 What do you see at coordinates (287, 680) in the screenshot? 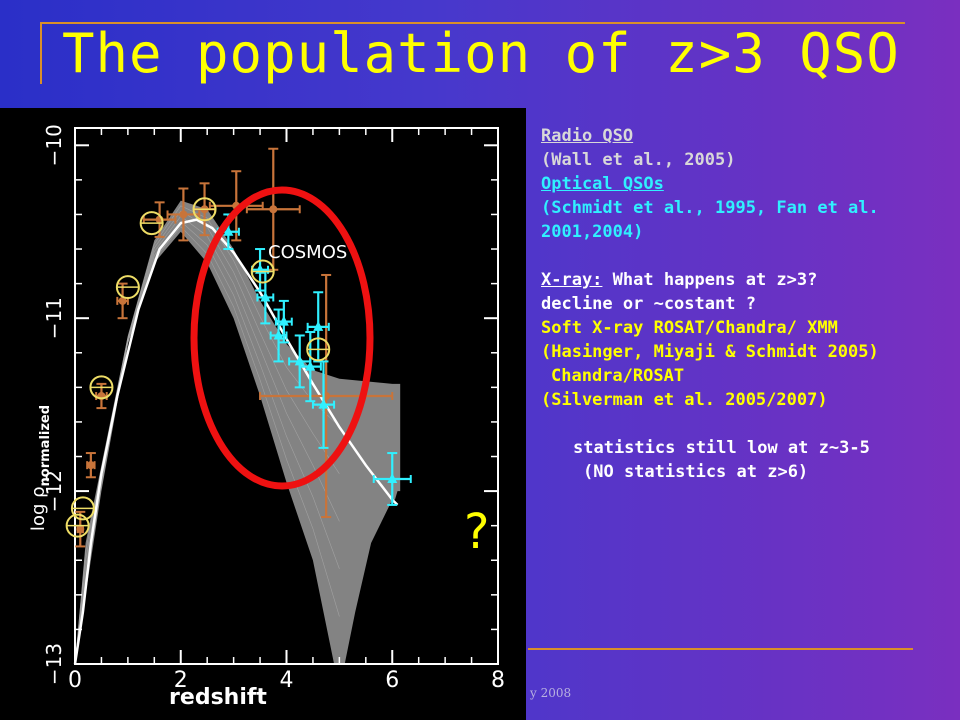
I see `x-tick-label: 4` at bounding box center [287, 680].